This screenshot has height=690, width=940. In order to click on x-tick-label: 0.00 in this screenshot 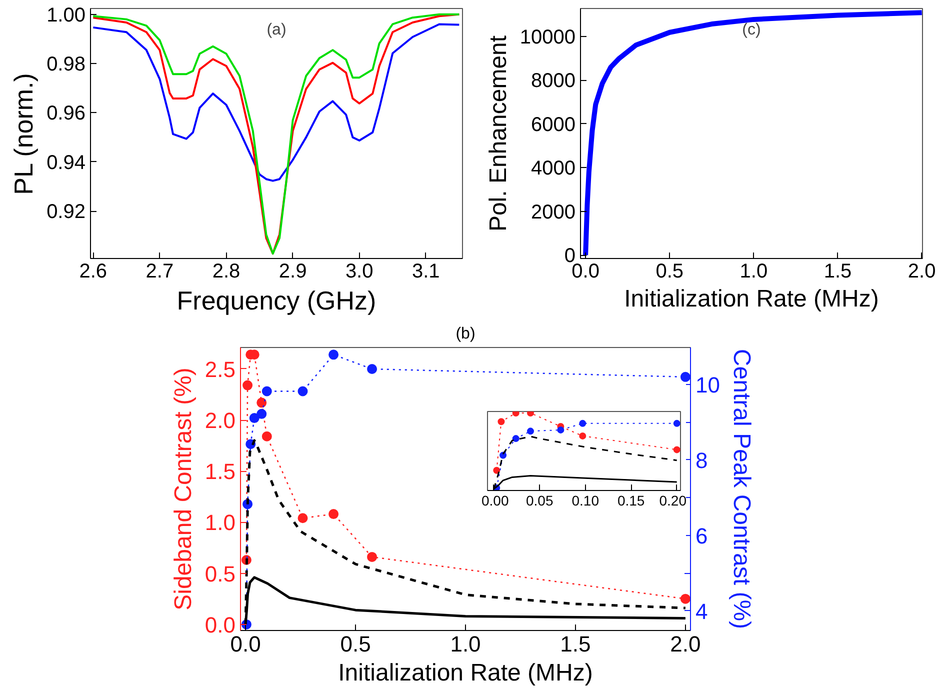, I will do `click(495, 500)`.